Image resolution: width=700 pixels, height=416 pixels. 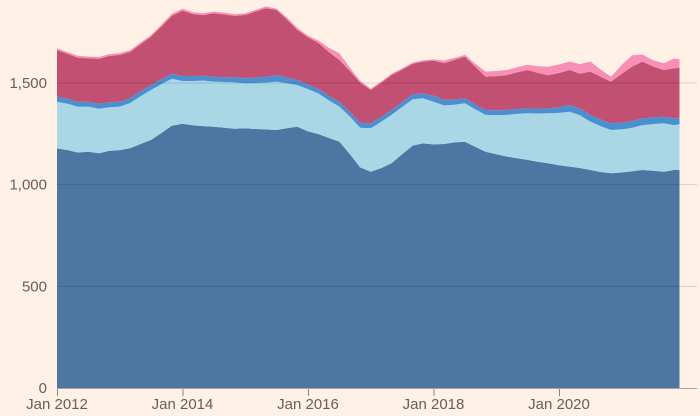 What do you see at coordinates (183, 404) in the screenshot?
I see `x-axis-label-2014: Jan 2014` at bounding box center [183, 404].